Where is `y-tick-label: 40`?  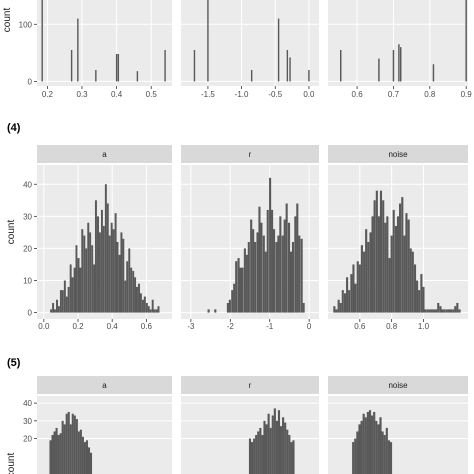
y-tick-label: 40 is located at coordinates (27, 184).